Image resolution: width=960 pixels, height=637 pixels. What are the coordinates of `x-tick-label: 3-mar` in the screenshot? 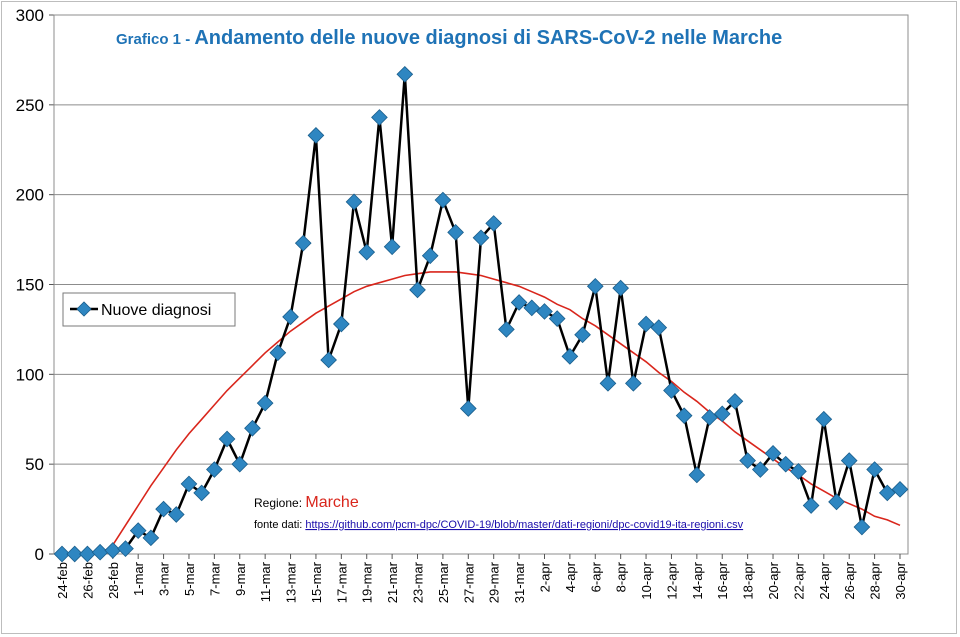 It's located at (164, 578).